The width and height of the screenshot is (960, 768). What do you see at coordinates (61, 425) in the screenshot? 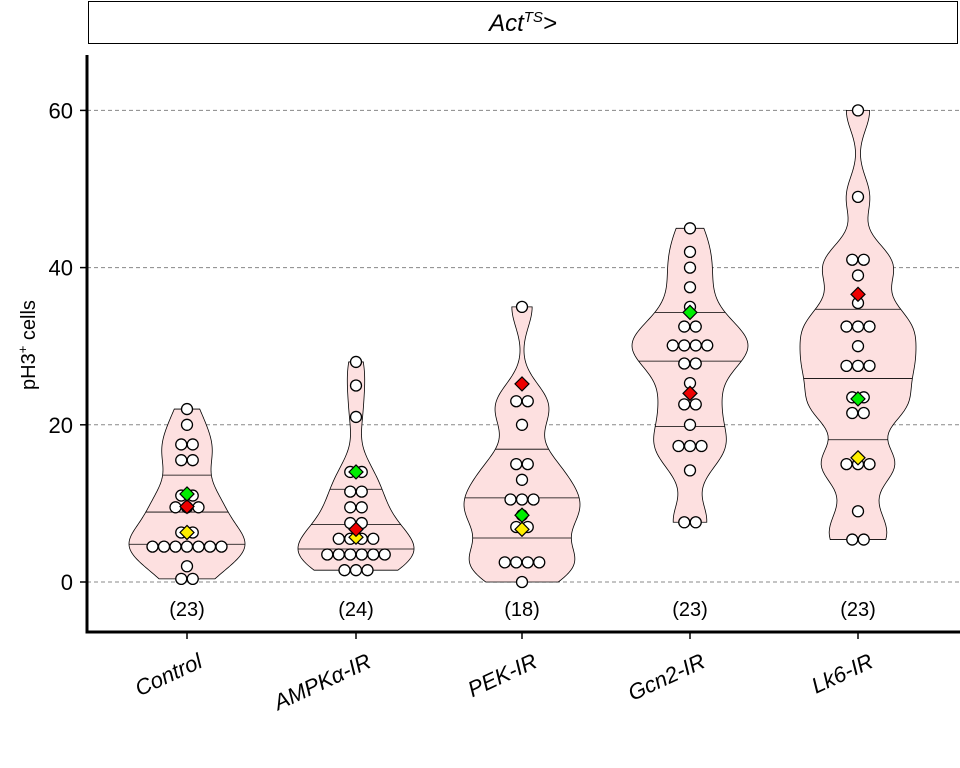
I see `y-tick-label: 20` at bounding box center [61, 425].